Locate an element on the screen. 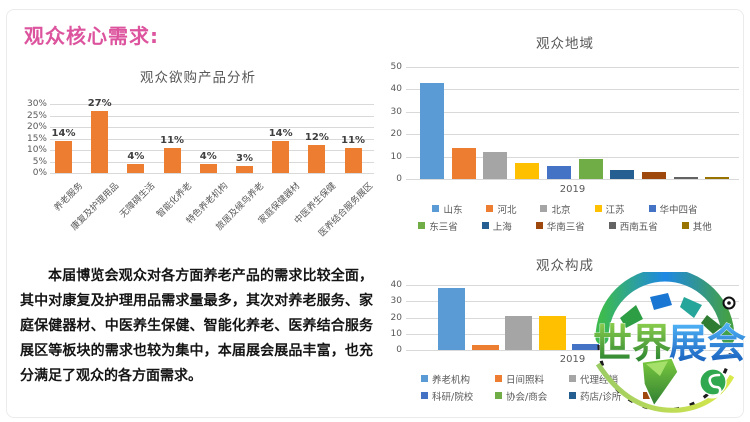 Image resolution: width=750 pixels, height=422 pixels. legend-item: 北京 is located at coordinates (555, 209).